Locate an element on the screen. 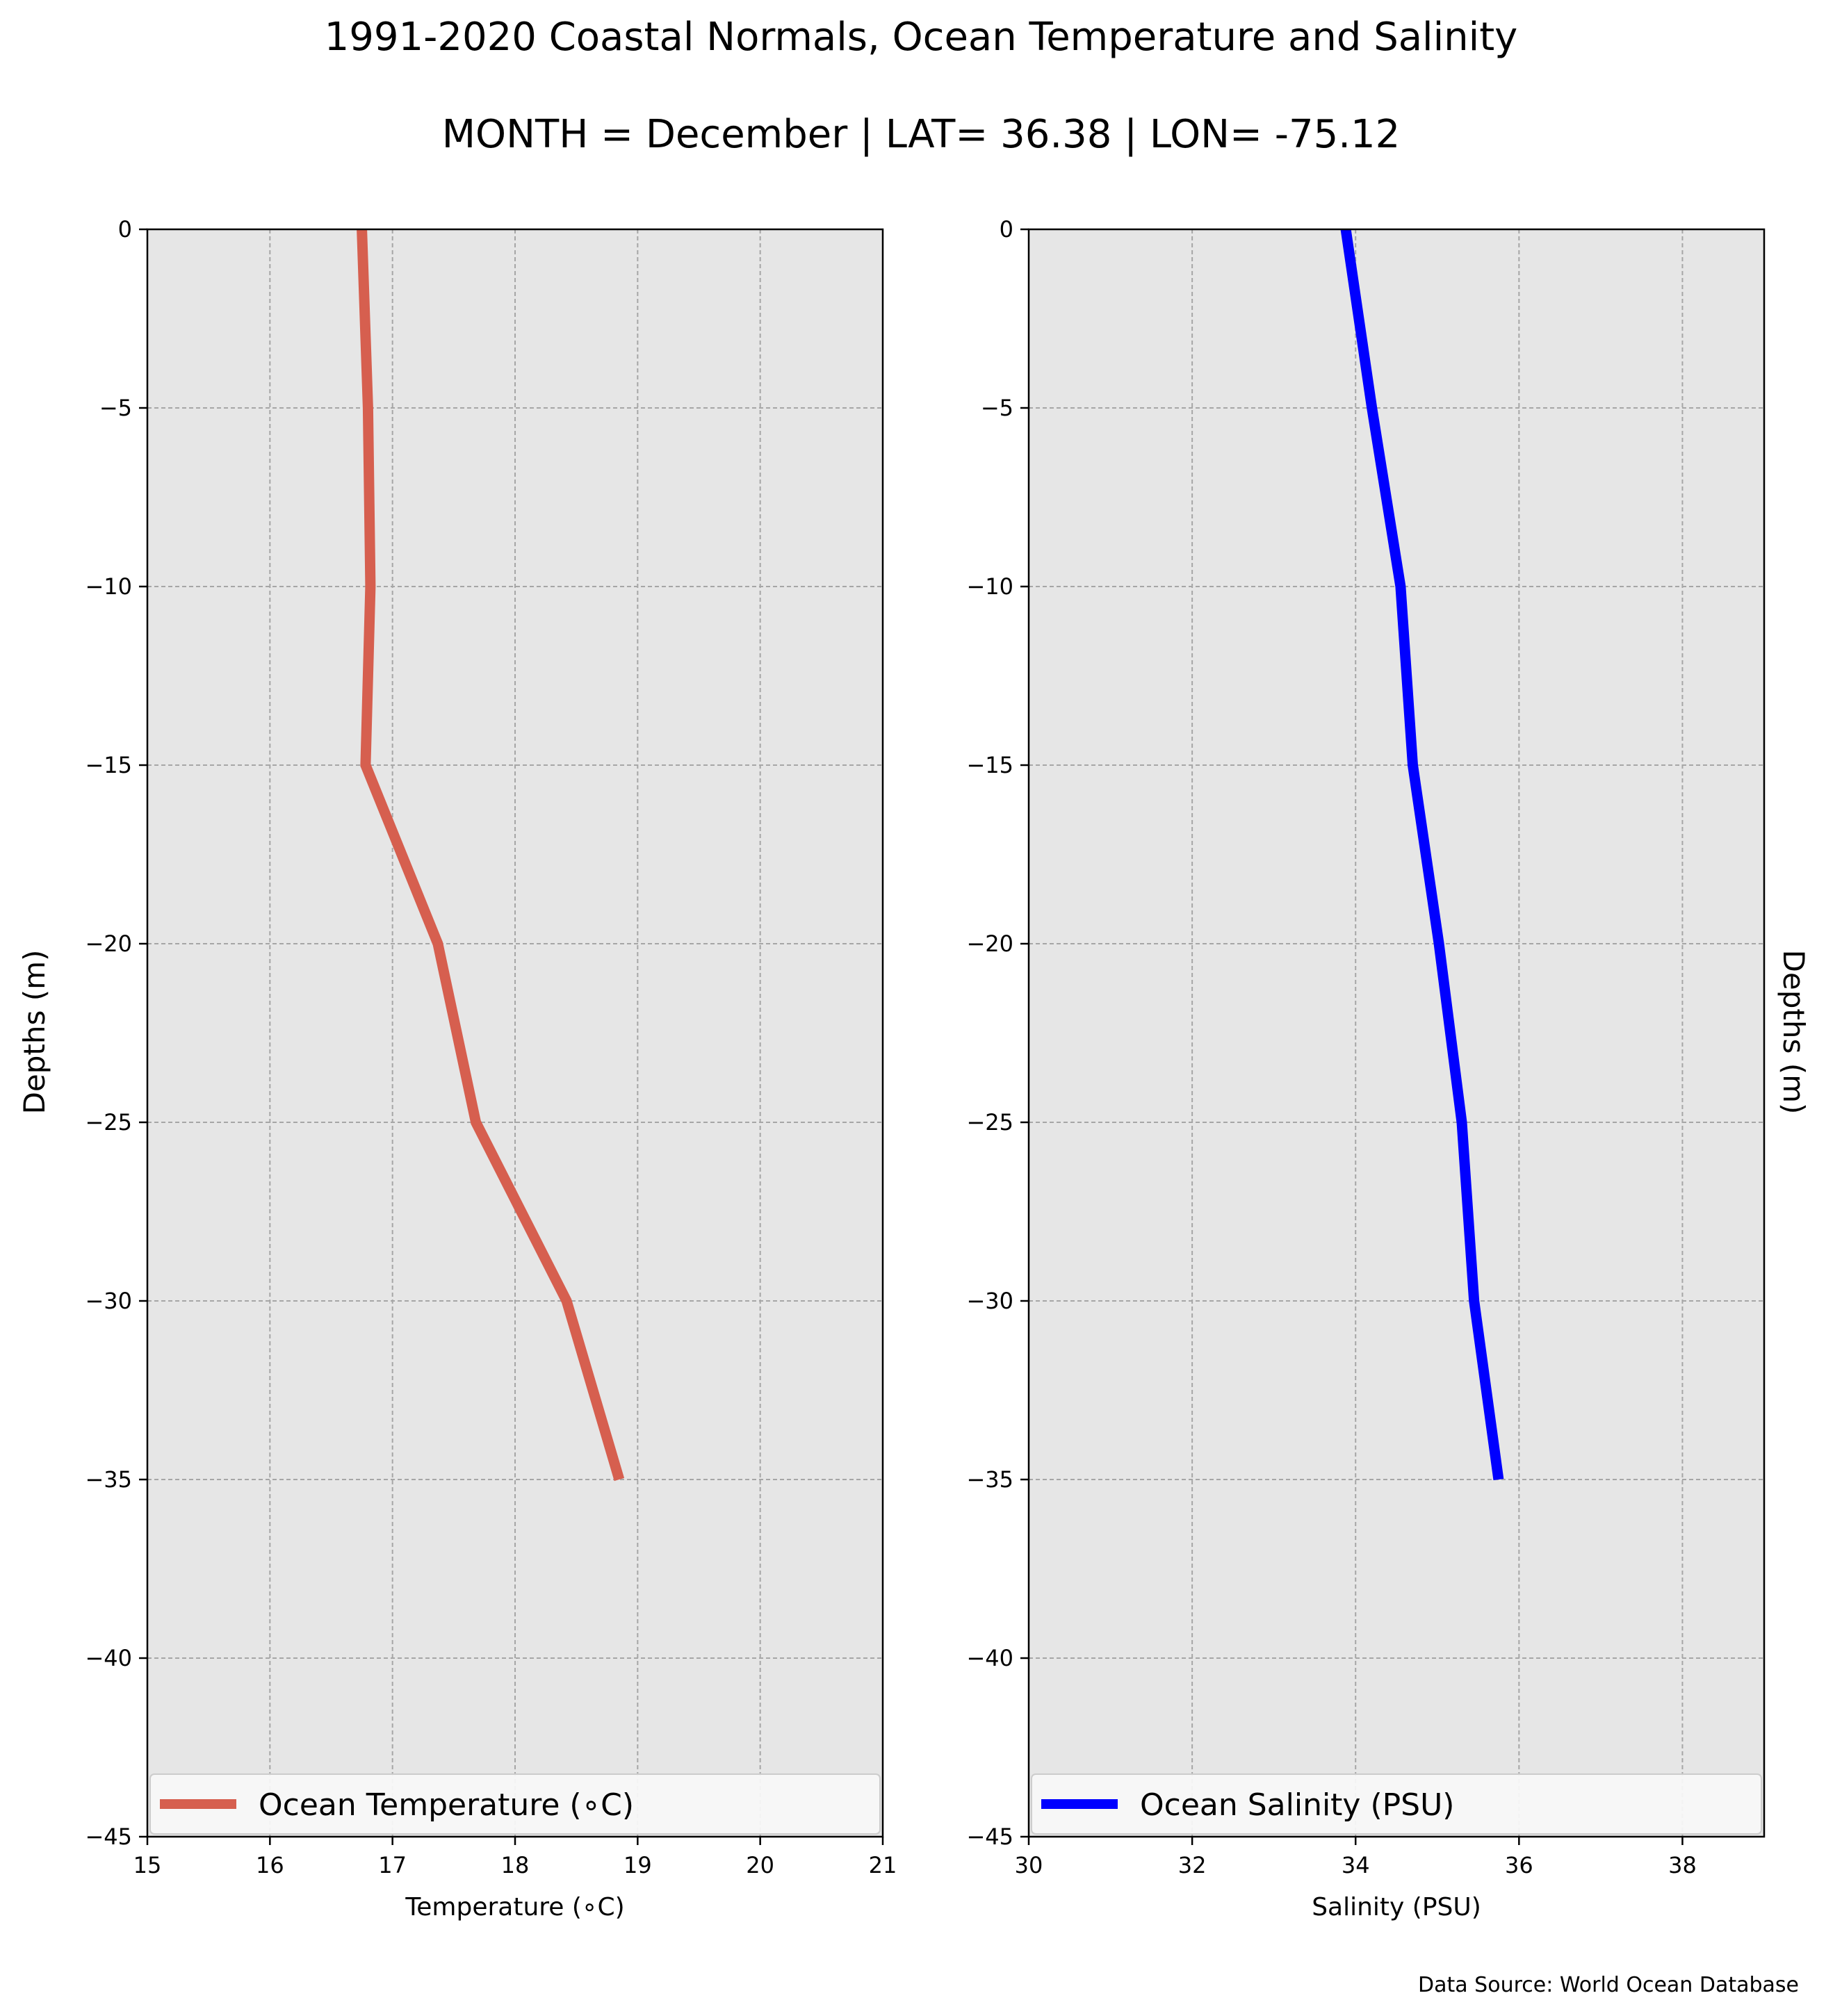  x-tick-label: 20 is located at coordinates (760, 1865).